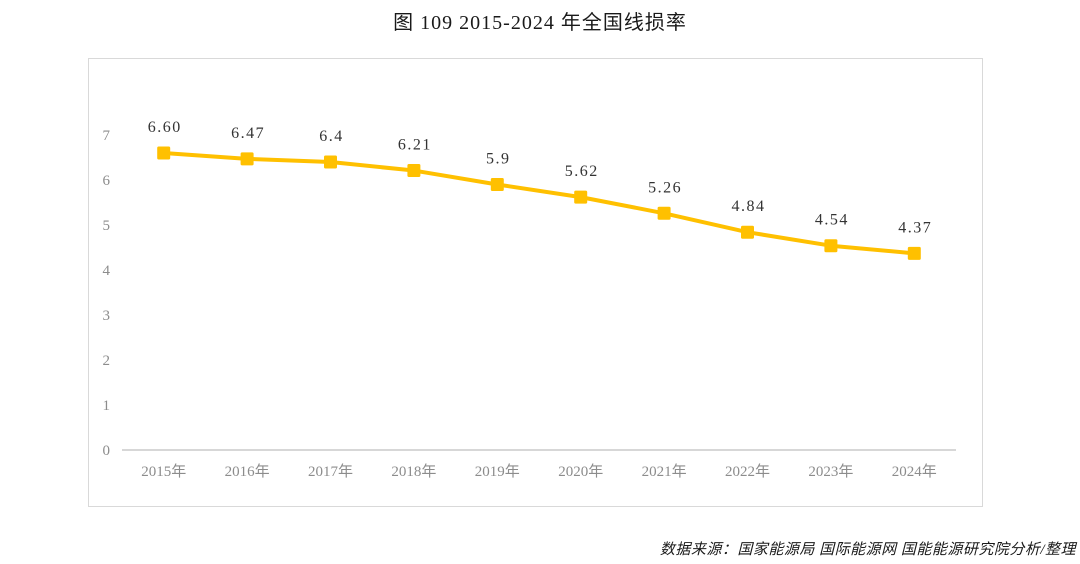 This screenshot has width=1080, height=564. What do you see at coordinates (107, 451) in the screenshot?
I see `y-tick-label: 0` at bounding box center [107, 451].